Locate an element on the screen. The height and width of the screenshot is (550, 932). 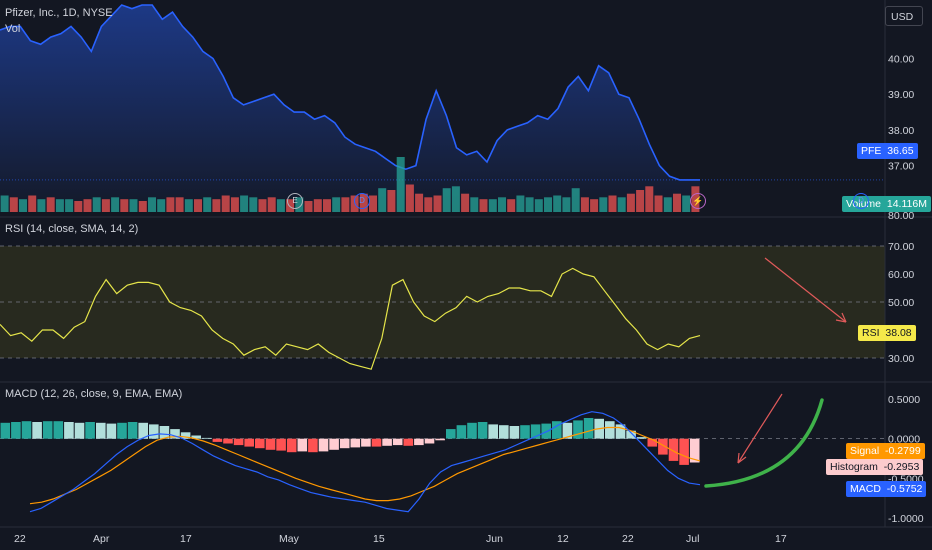
signal-tag-value: -0.2799 is located at coordinates (903, 451).